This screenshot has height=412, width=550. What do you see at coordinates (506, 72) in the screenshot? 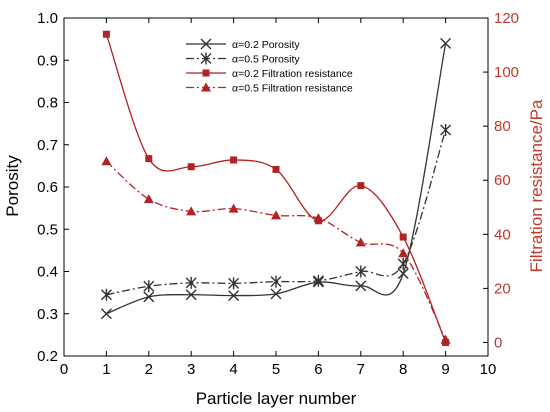
I see `right-y-tick-label: 100` at bounding box center [506, 72].